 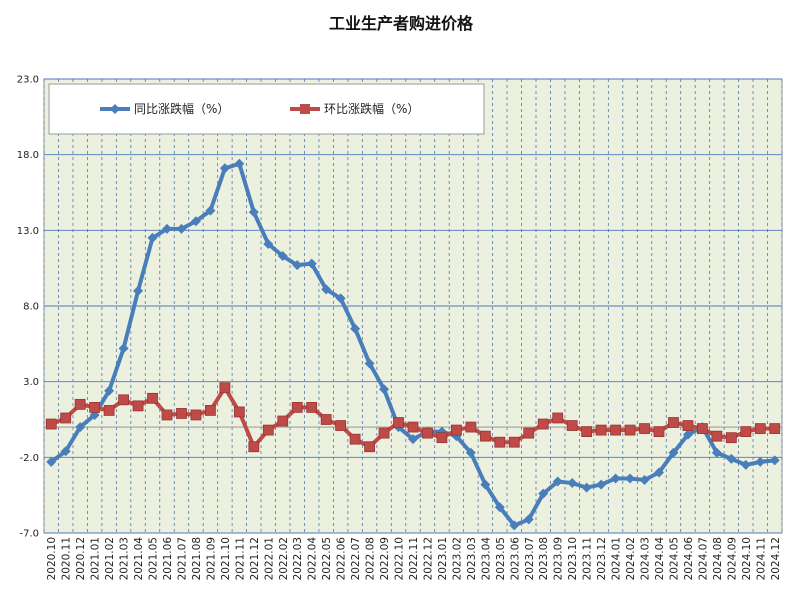 I want to click on x-tick-label: 2021.01, so click(x=96, y=558).